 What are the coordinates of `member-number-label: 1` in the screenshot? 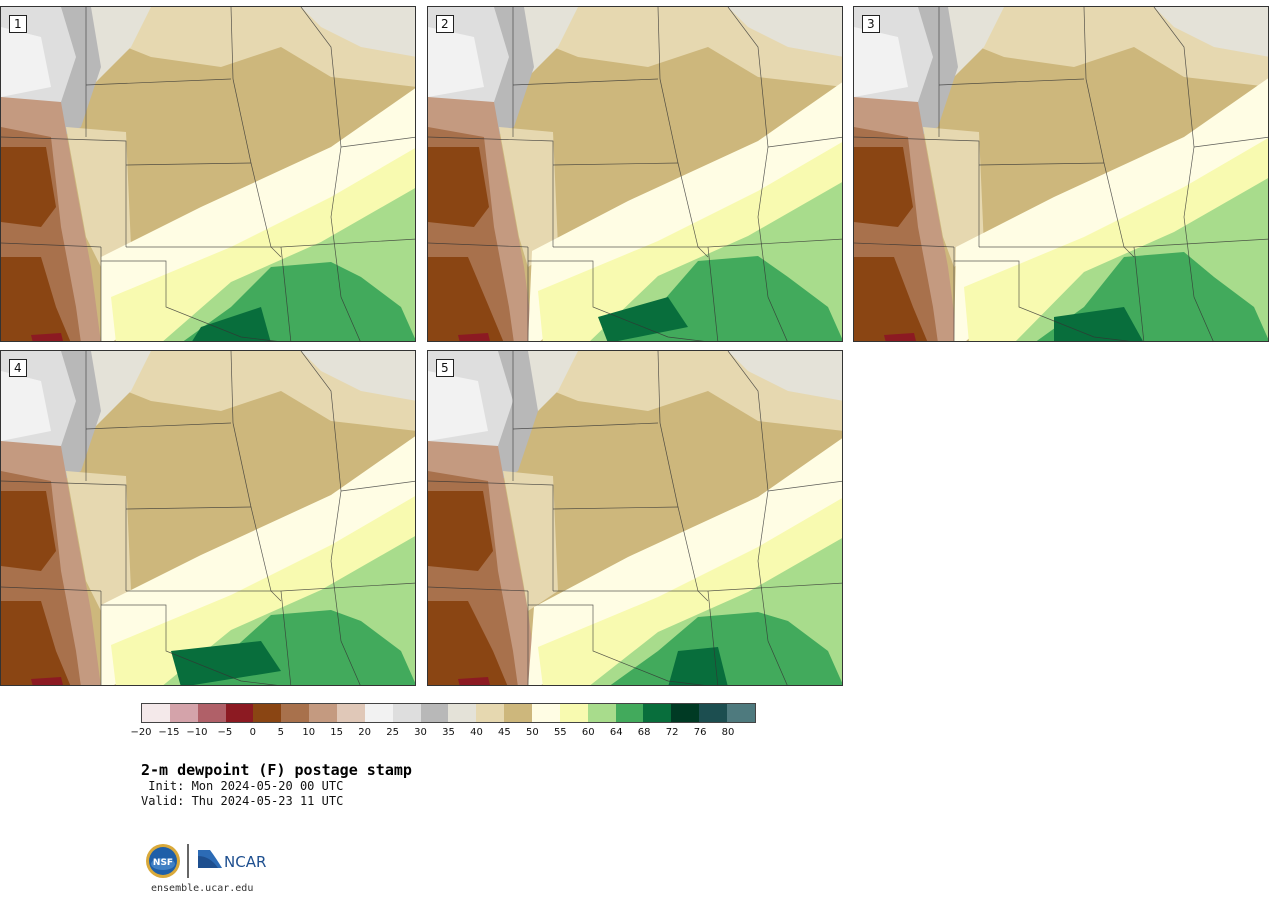 It's located at (18, 24).